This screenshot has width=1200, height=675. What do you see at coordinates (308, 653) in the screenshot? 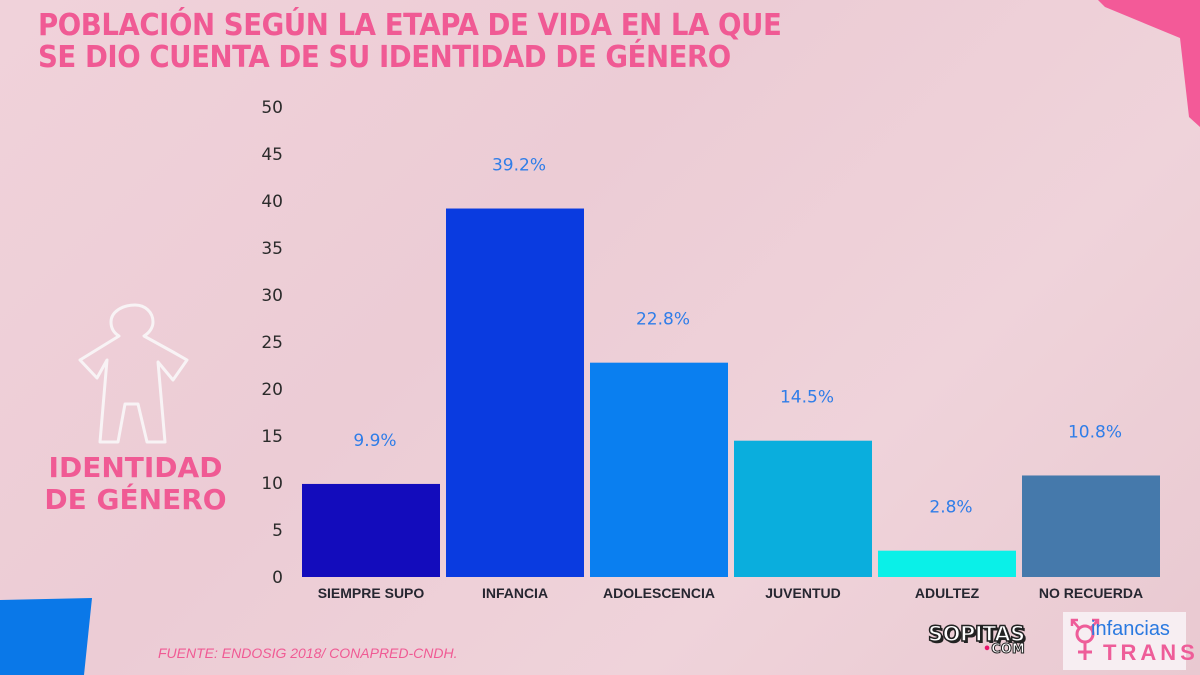
I see `source-note: FUENTE: ENDOSIG 2018/ CONAPRED-CNDH.` at bounding box center [308, 653].